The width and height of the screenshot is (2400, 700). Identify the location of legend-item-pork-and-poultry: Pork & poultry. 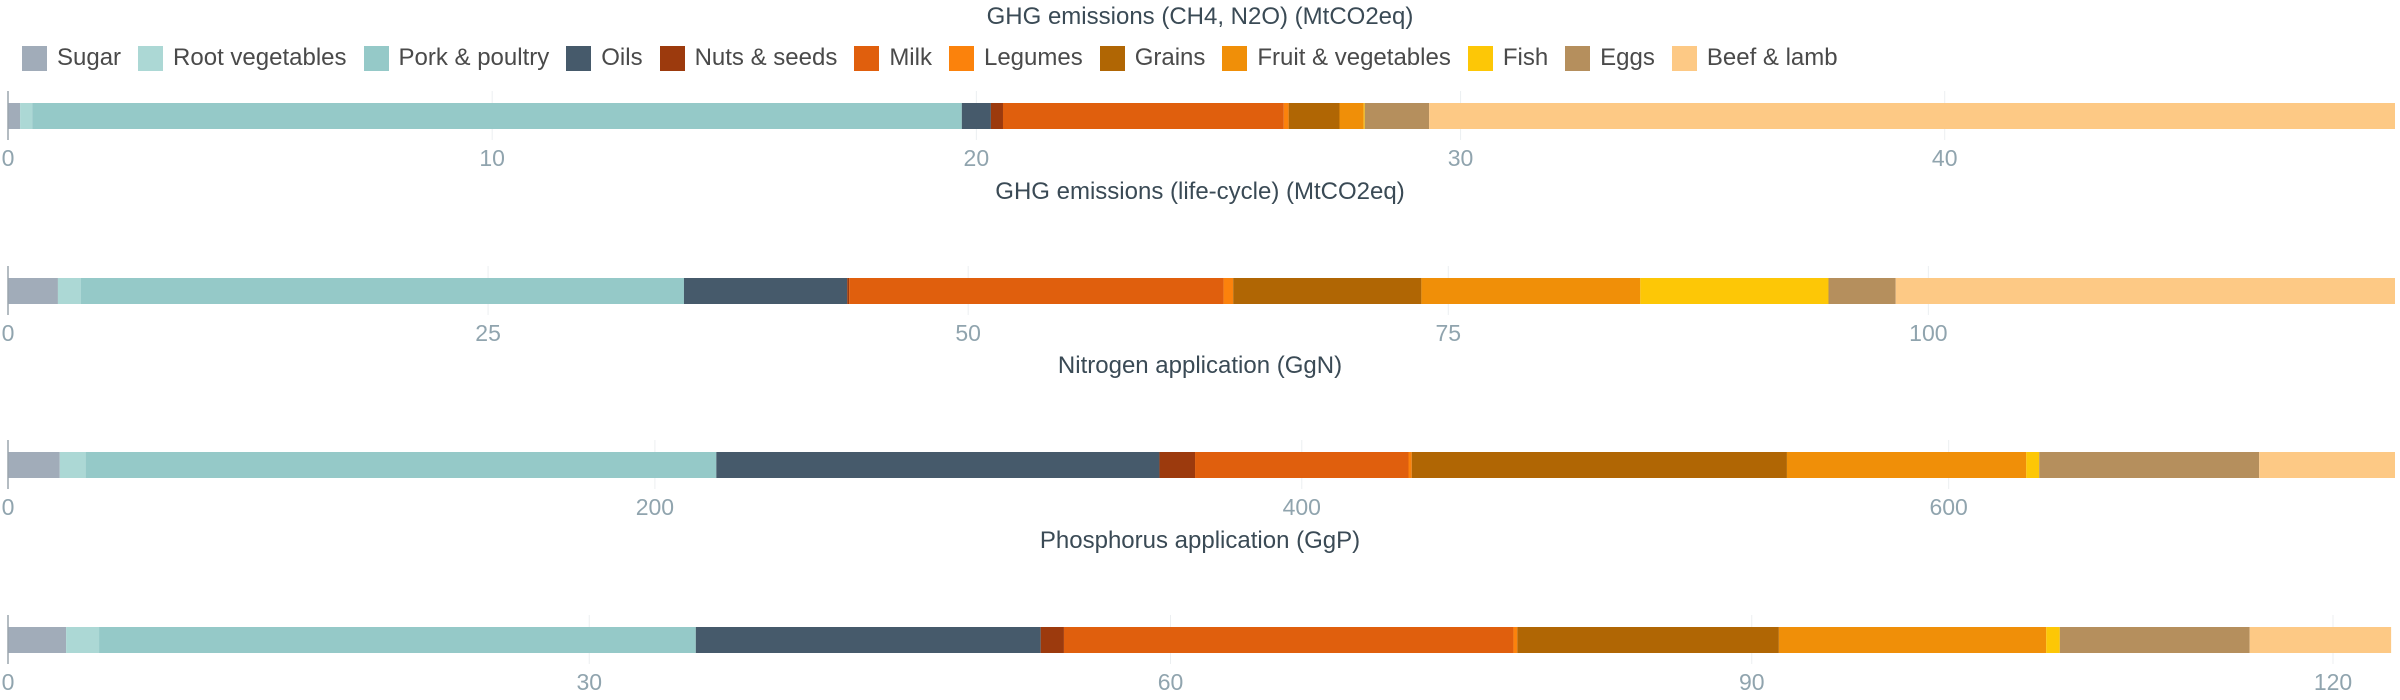
(456, 58).